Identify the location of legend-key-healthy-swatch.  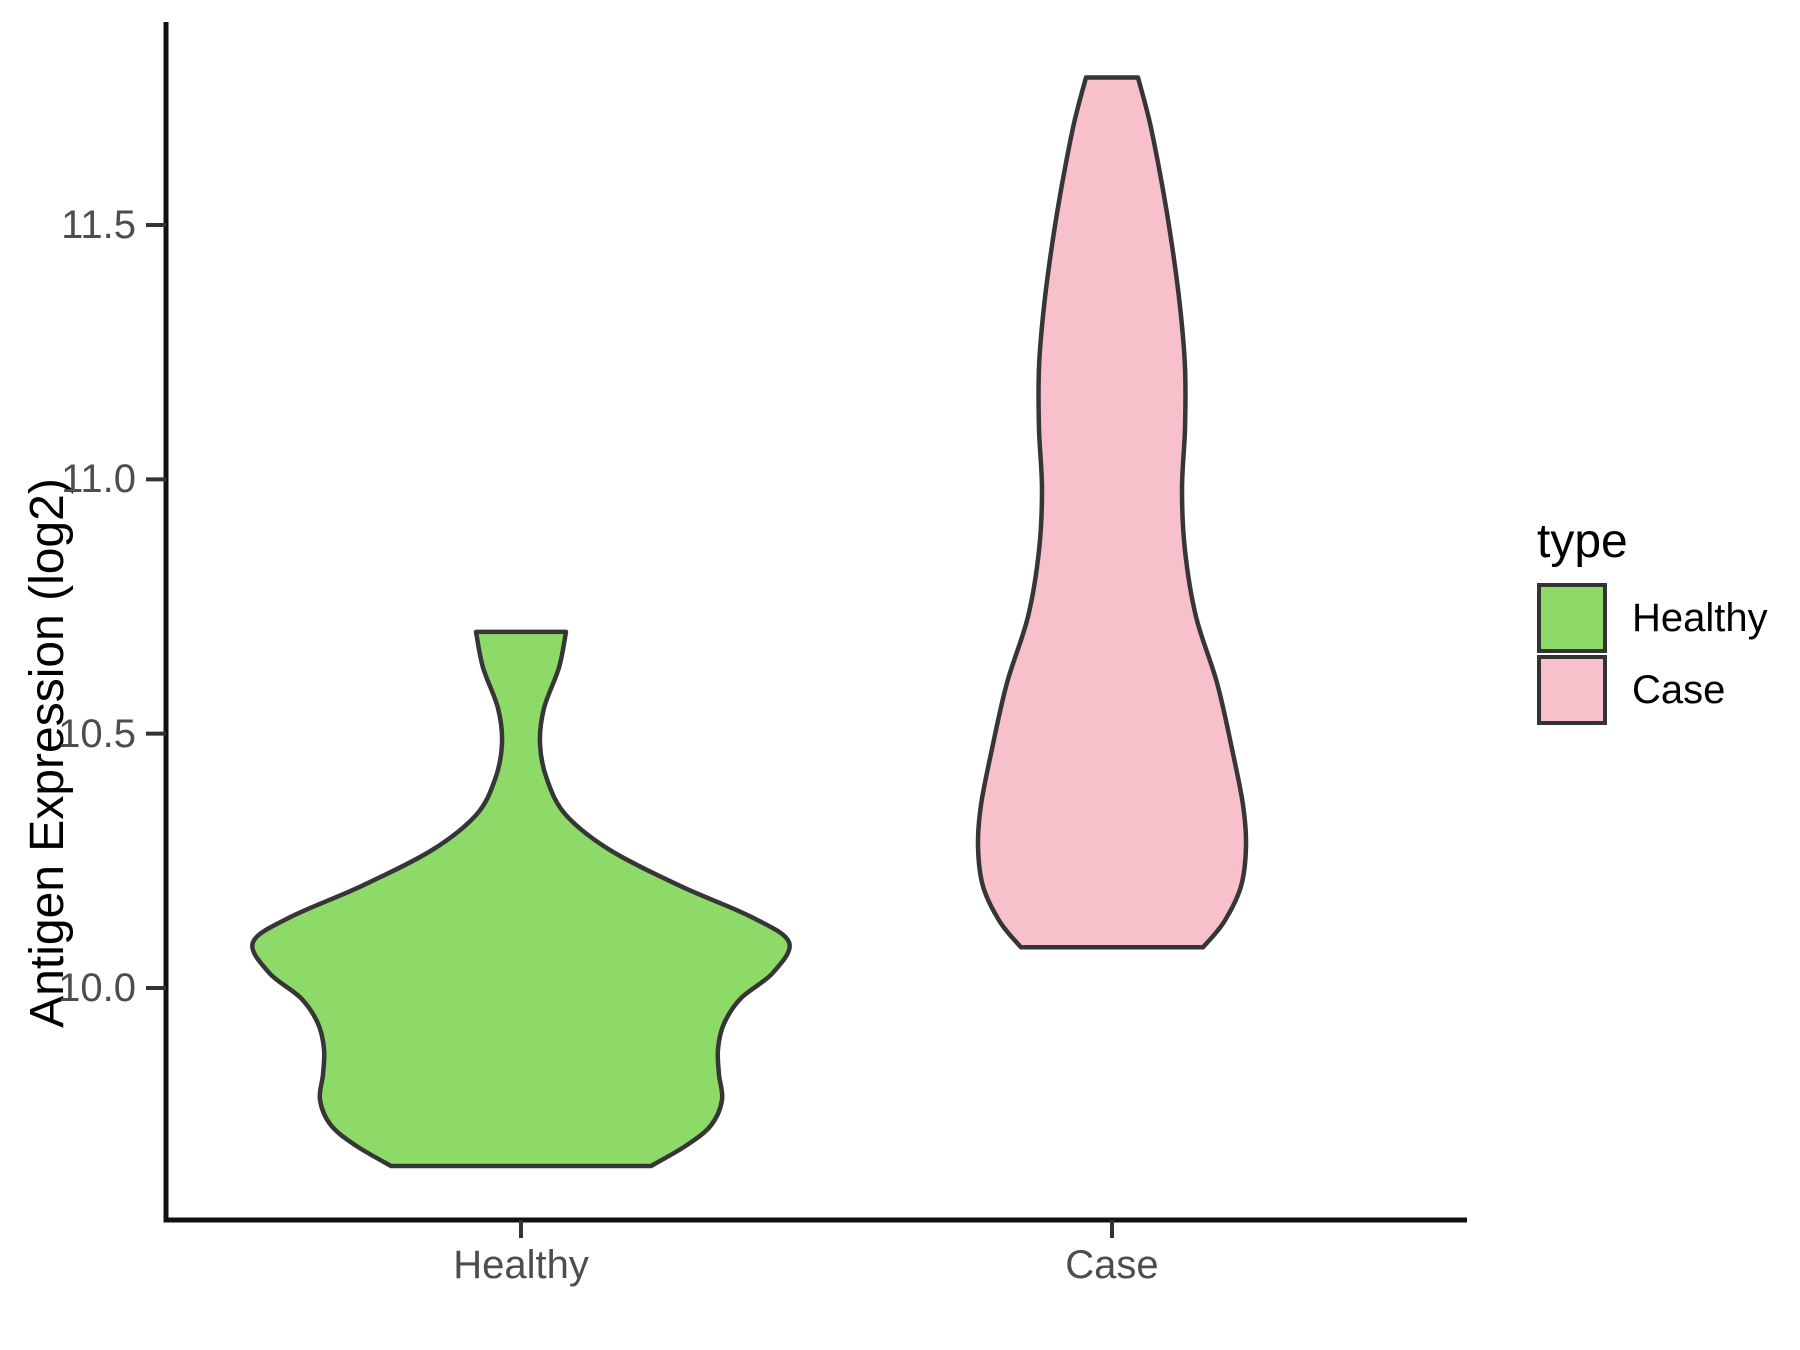
(1572, 618).